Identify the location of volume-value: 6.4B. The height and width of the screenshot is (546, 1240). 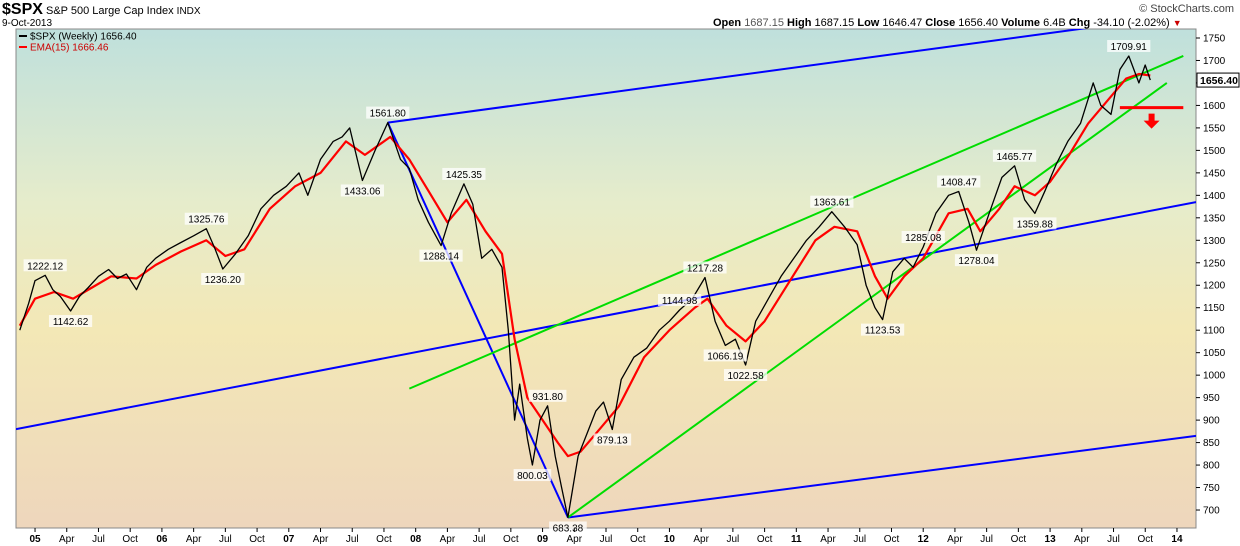
(1054, 23).